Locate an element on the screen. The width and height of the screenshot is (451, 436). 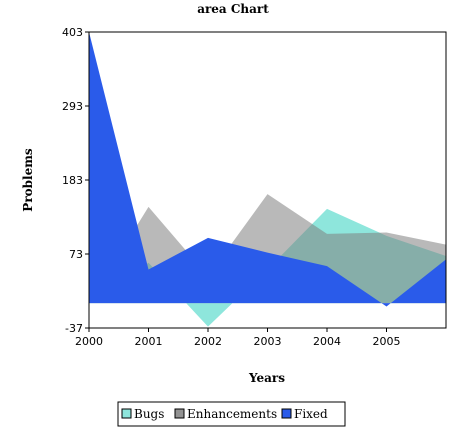
legend-label-enhancements: Enhancements is located at coordinates (232, 414).